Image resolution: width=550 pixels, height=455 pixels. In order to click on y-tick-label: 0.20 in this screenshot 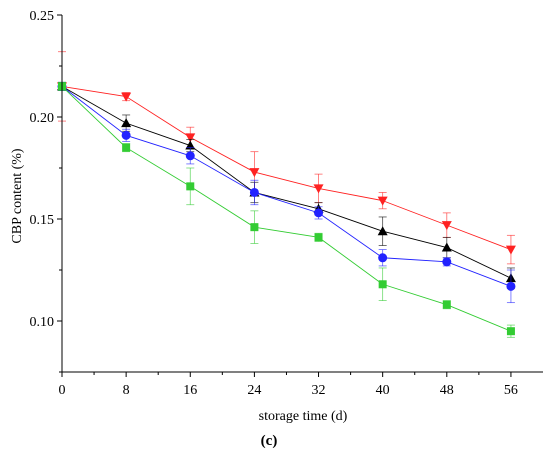, I will do `click(42, 118)`.